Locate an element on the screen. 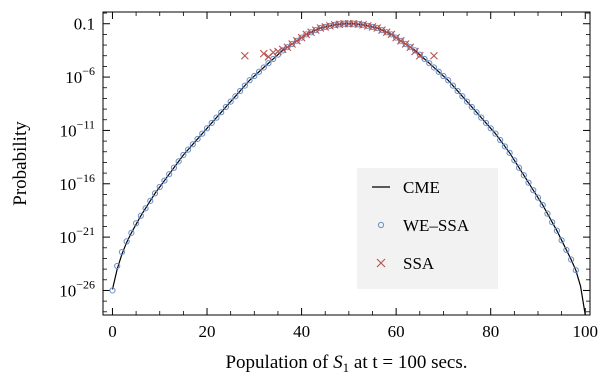  x-tick-label: 0 is located at coordinates (112, 331).